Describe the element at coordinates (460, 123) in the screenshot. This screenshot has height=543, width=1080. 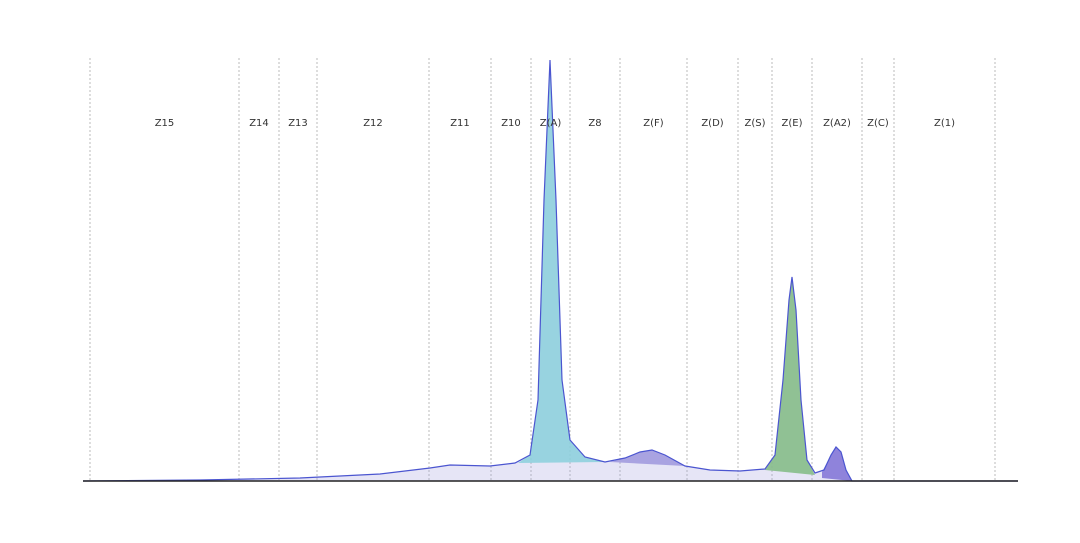
I see `zone-label: Z11` at that location.